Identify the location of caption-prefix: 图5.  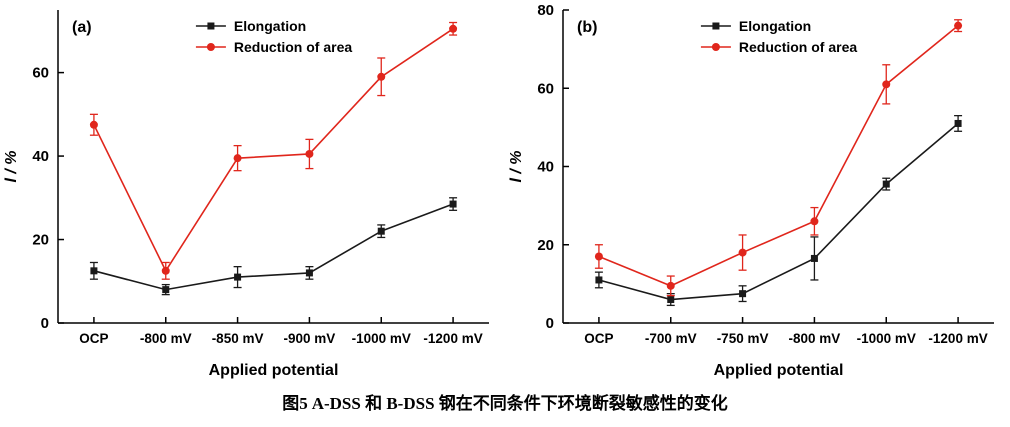
(295, 403).